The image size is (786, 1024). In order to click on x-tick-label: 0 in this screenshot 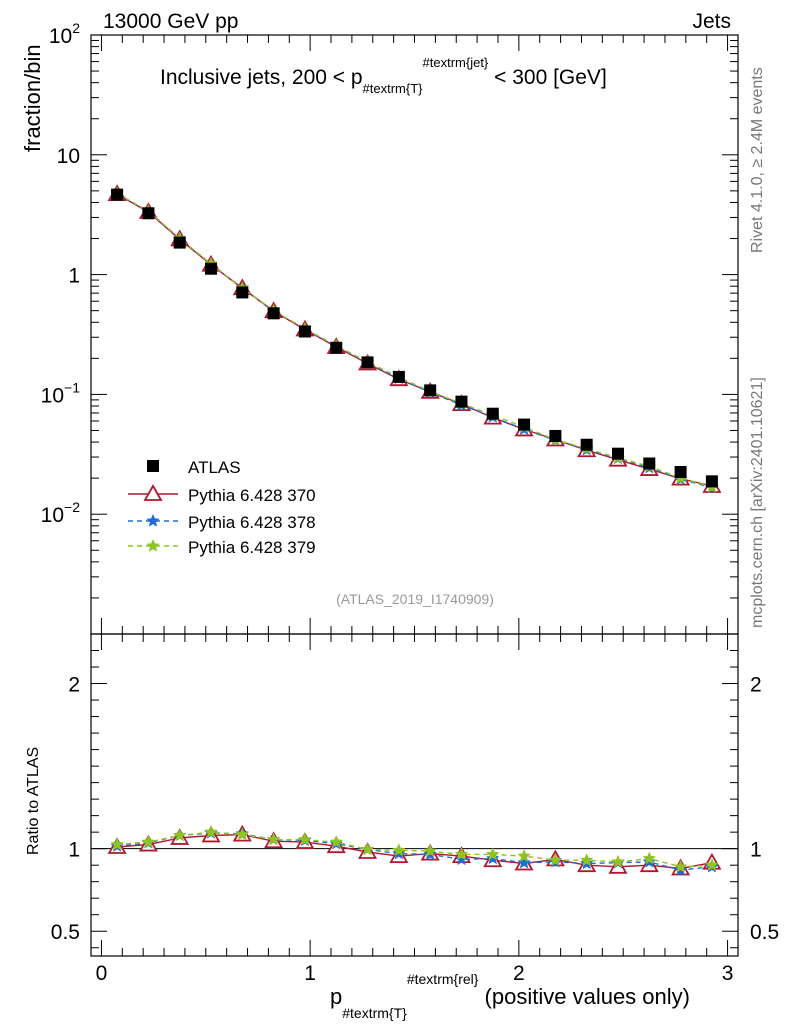, I will do `click(102, 973)`.